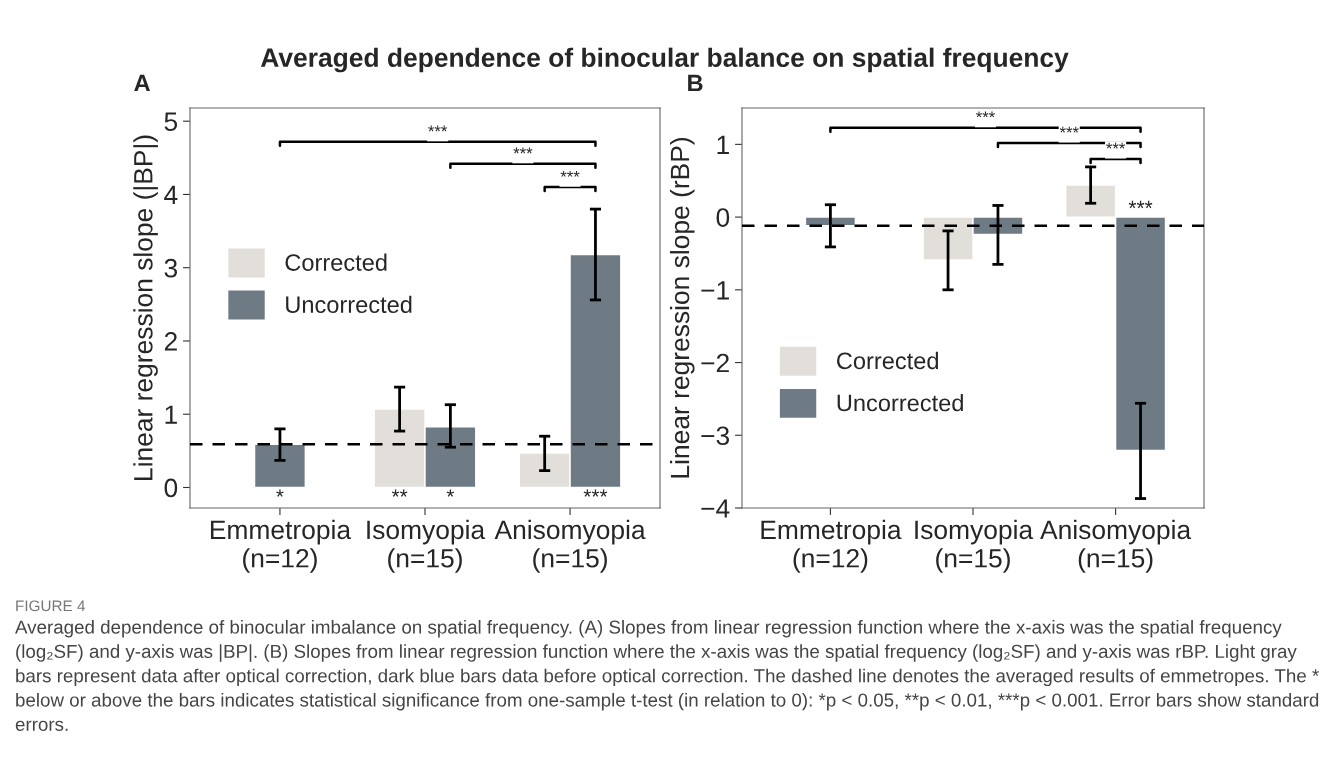 The width and height of the screenshot is (1329, 758). I want to click on y-axis-title: Linear regression slope (|BP|), so click(145, 307).